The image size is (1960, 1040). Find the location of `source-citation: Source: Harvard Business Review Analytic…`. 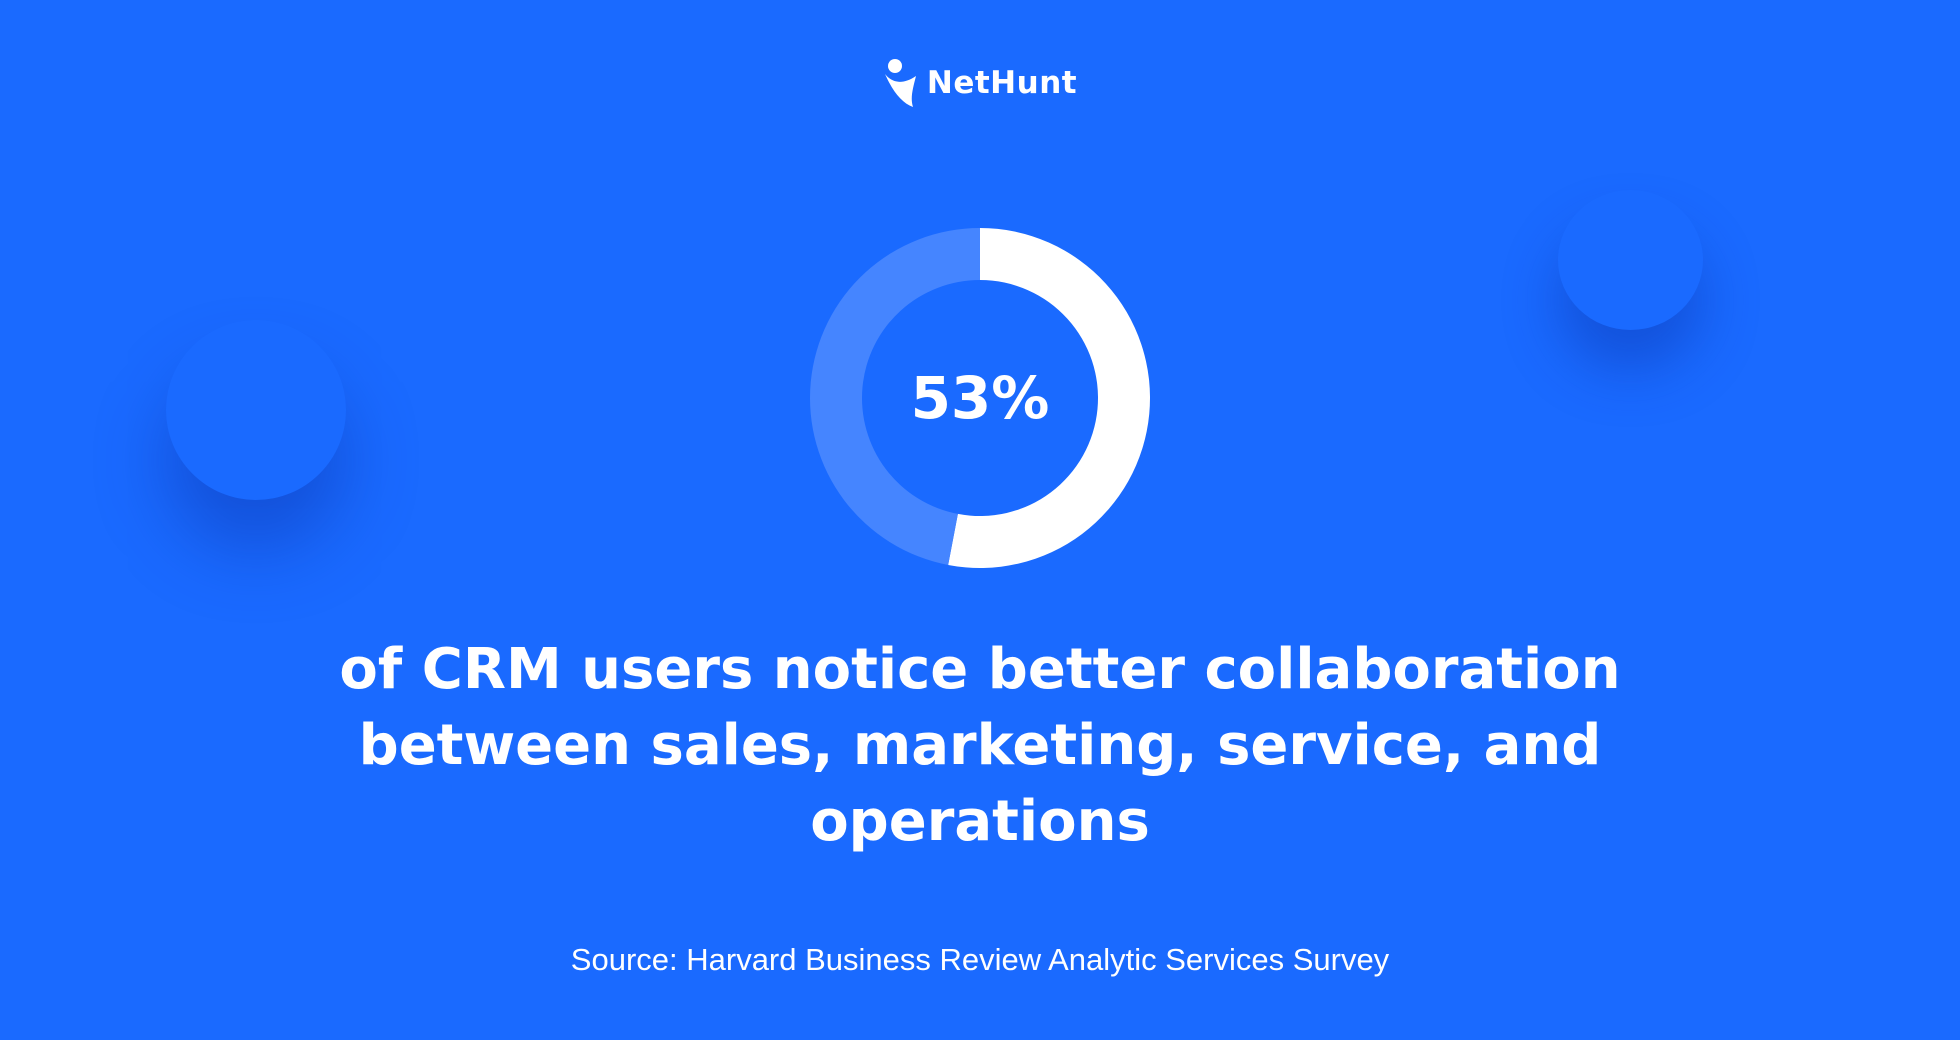

source-citation: Source: Harvard Business Review Analytic… is located at coordinates (980, 959).